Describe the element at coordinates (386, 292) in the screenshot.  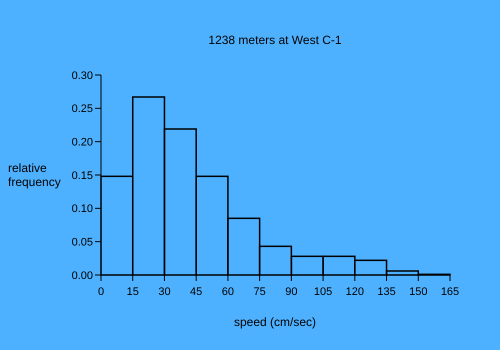
I see `x-tick-label: 135` at that location.